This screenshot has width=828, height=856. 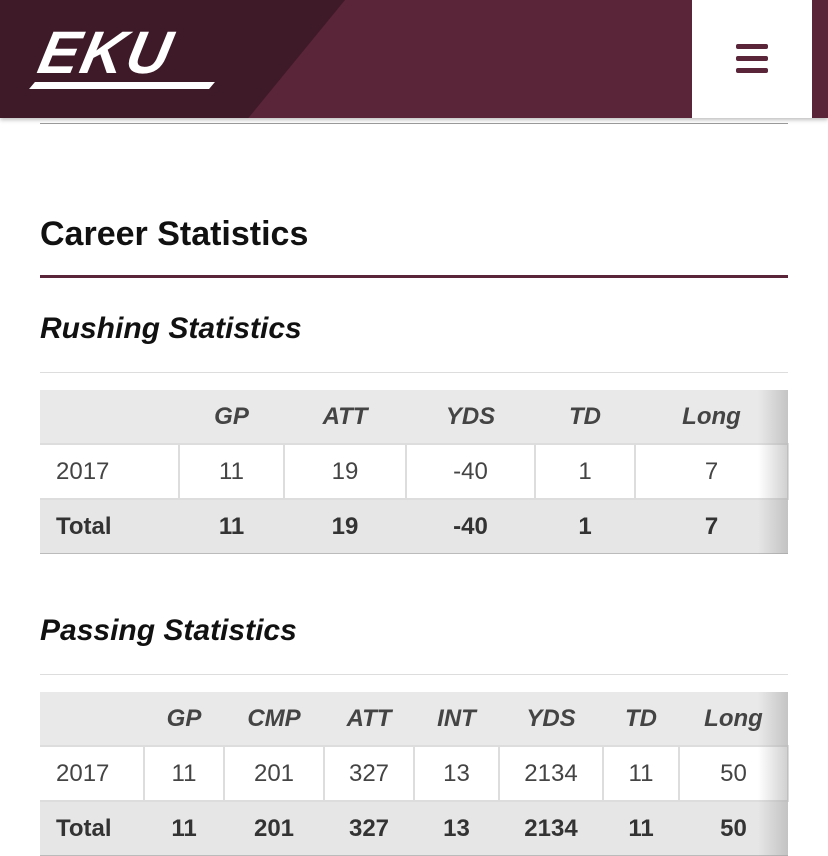 I want to click on section-title: Career Statistics, so click(x=174, y=234).